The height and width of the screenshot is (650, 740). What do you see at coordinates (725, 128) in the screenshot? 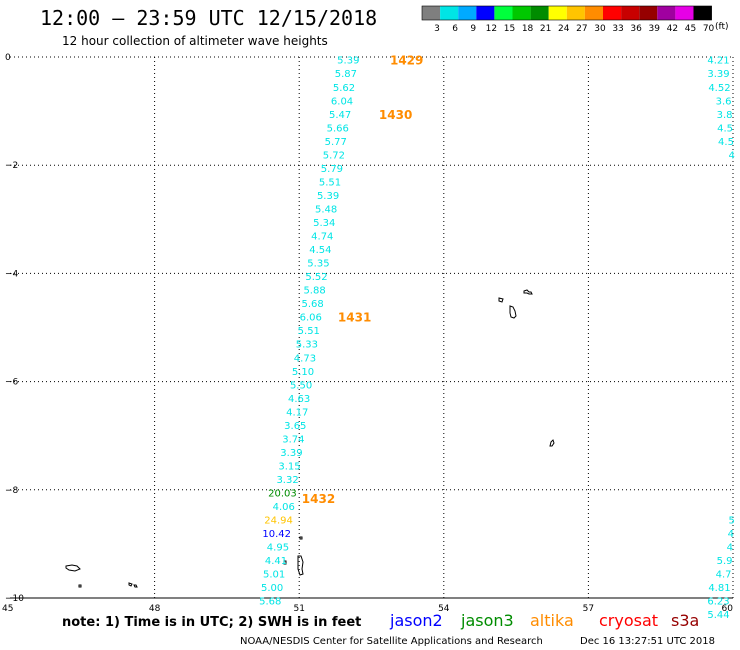
I see `east-track-top-wave-height-label: 4.5` at bounding box center [725, 128].